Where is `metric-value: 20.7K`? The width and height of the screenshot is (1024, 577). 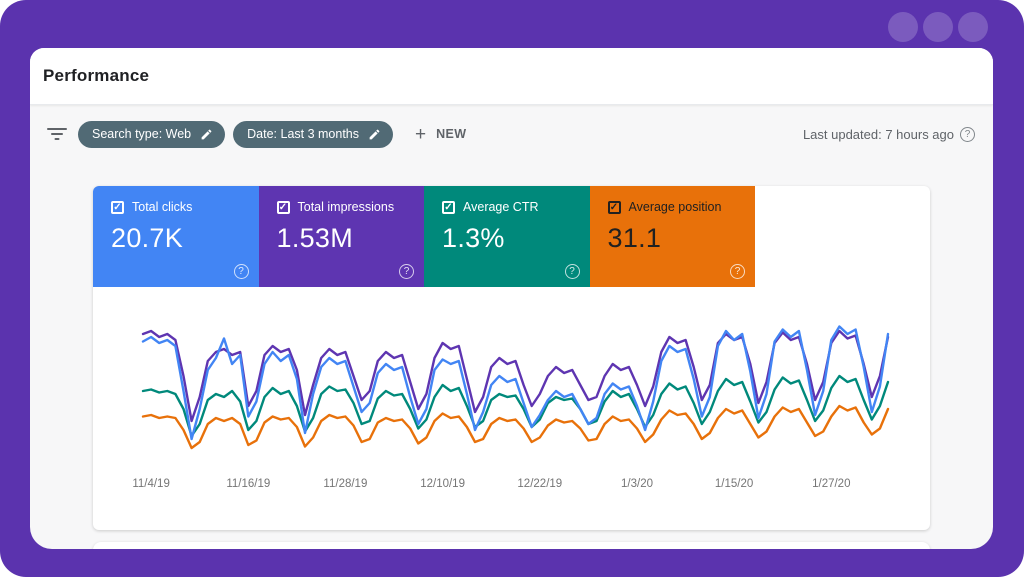 metric-value: 20.7K is located at coordinates (147, 238).